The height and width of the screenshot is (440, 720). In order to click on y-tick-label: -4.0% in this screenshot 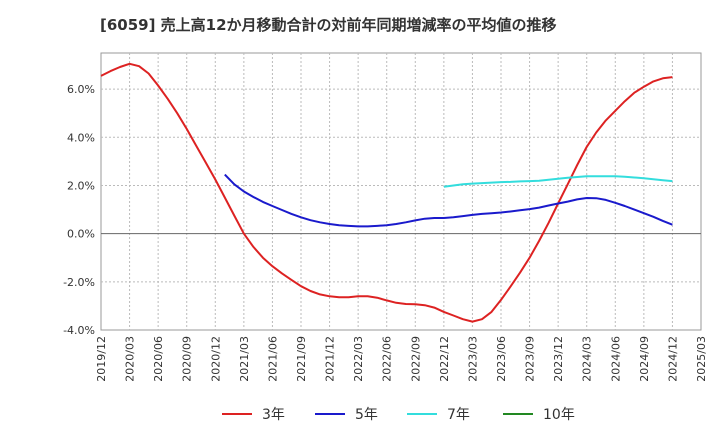, I will do `click(79, 330)`.